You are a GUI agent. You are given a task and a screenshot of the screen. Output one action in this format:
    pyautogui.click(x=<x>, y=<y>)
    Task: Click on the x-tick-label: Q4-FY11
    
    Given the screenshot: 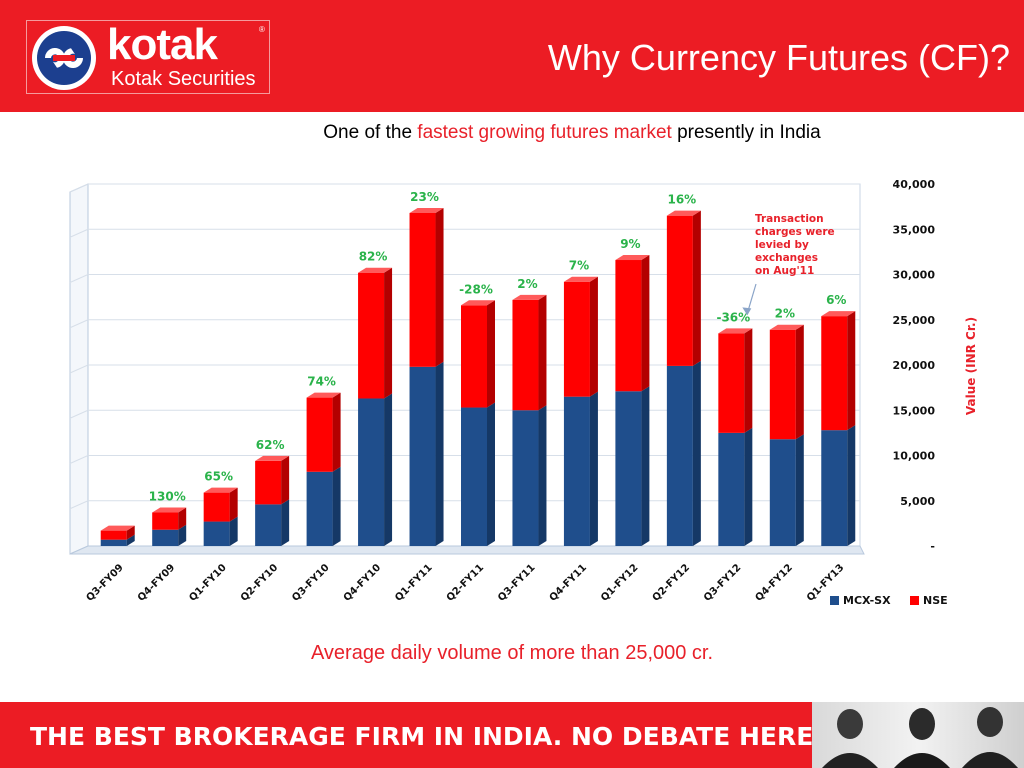 What is the action you would take?
    pyautogui.click(x=568, y=582)
    